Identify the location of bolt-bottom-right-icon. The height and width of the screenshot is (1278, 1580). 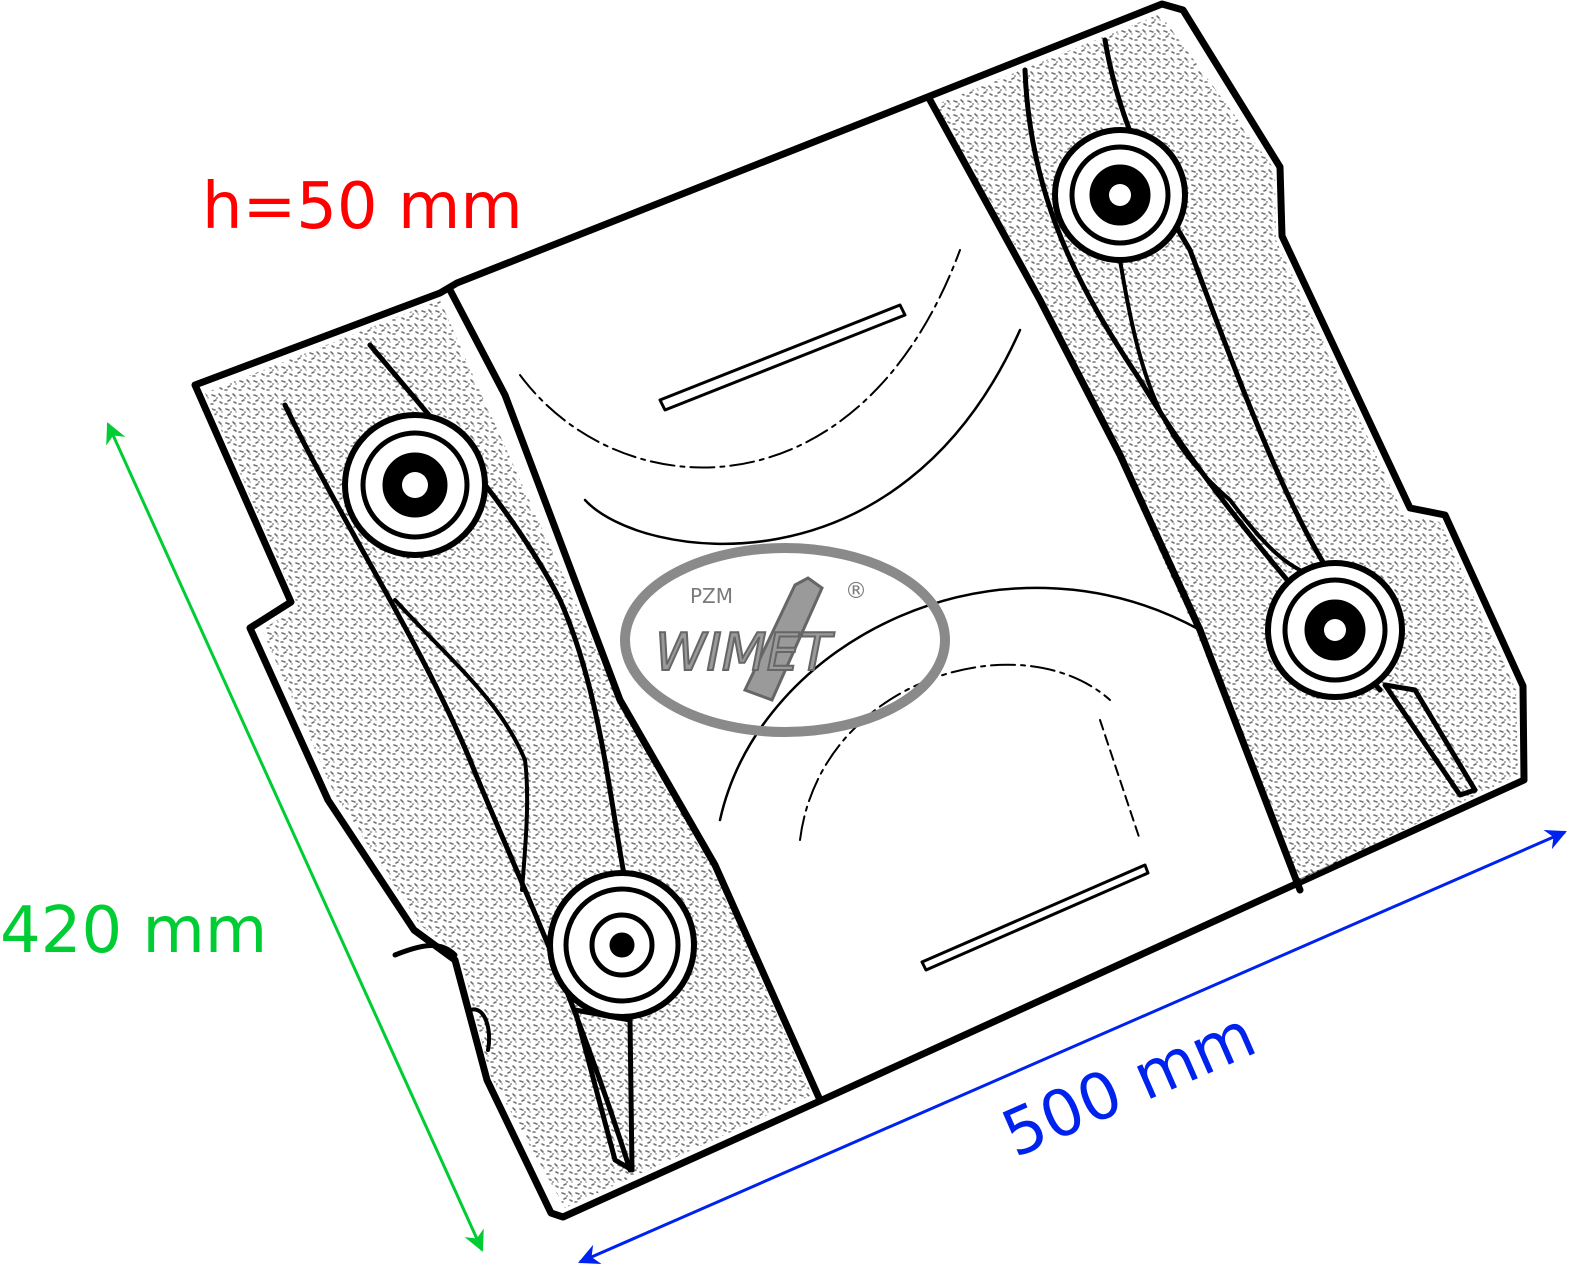
(1335, 630).